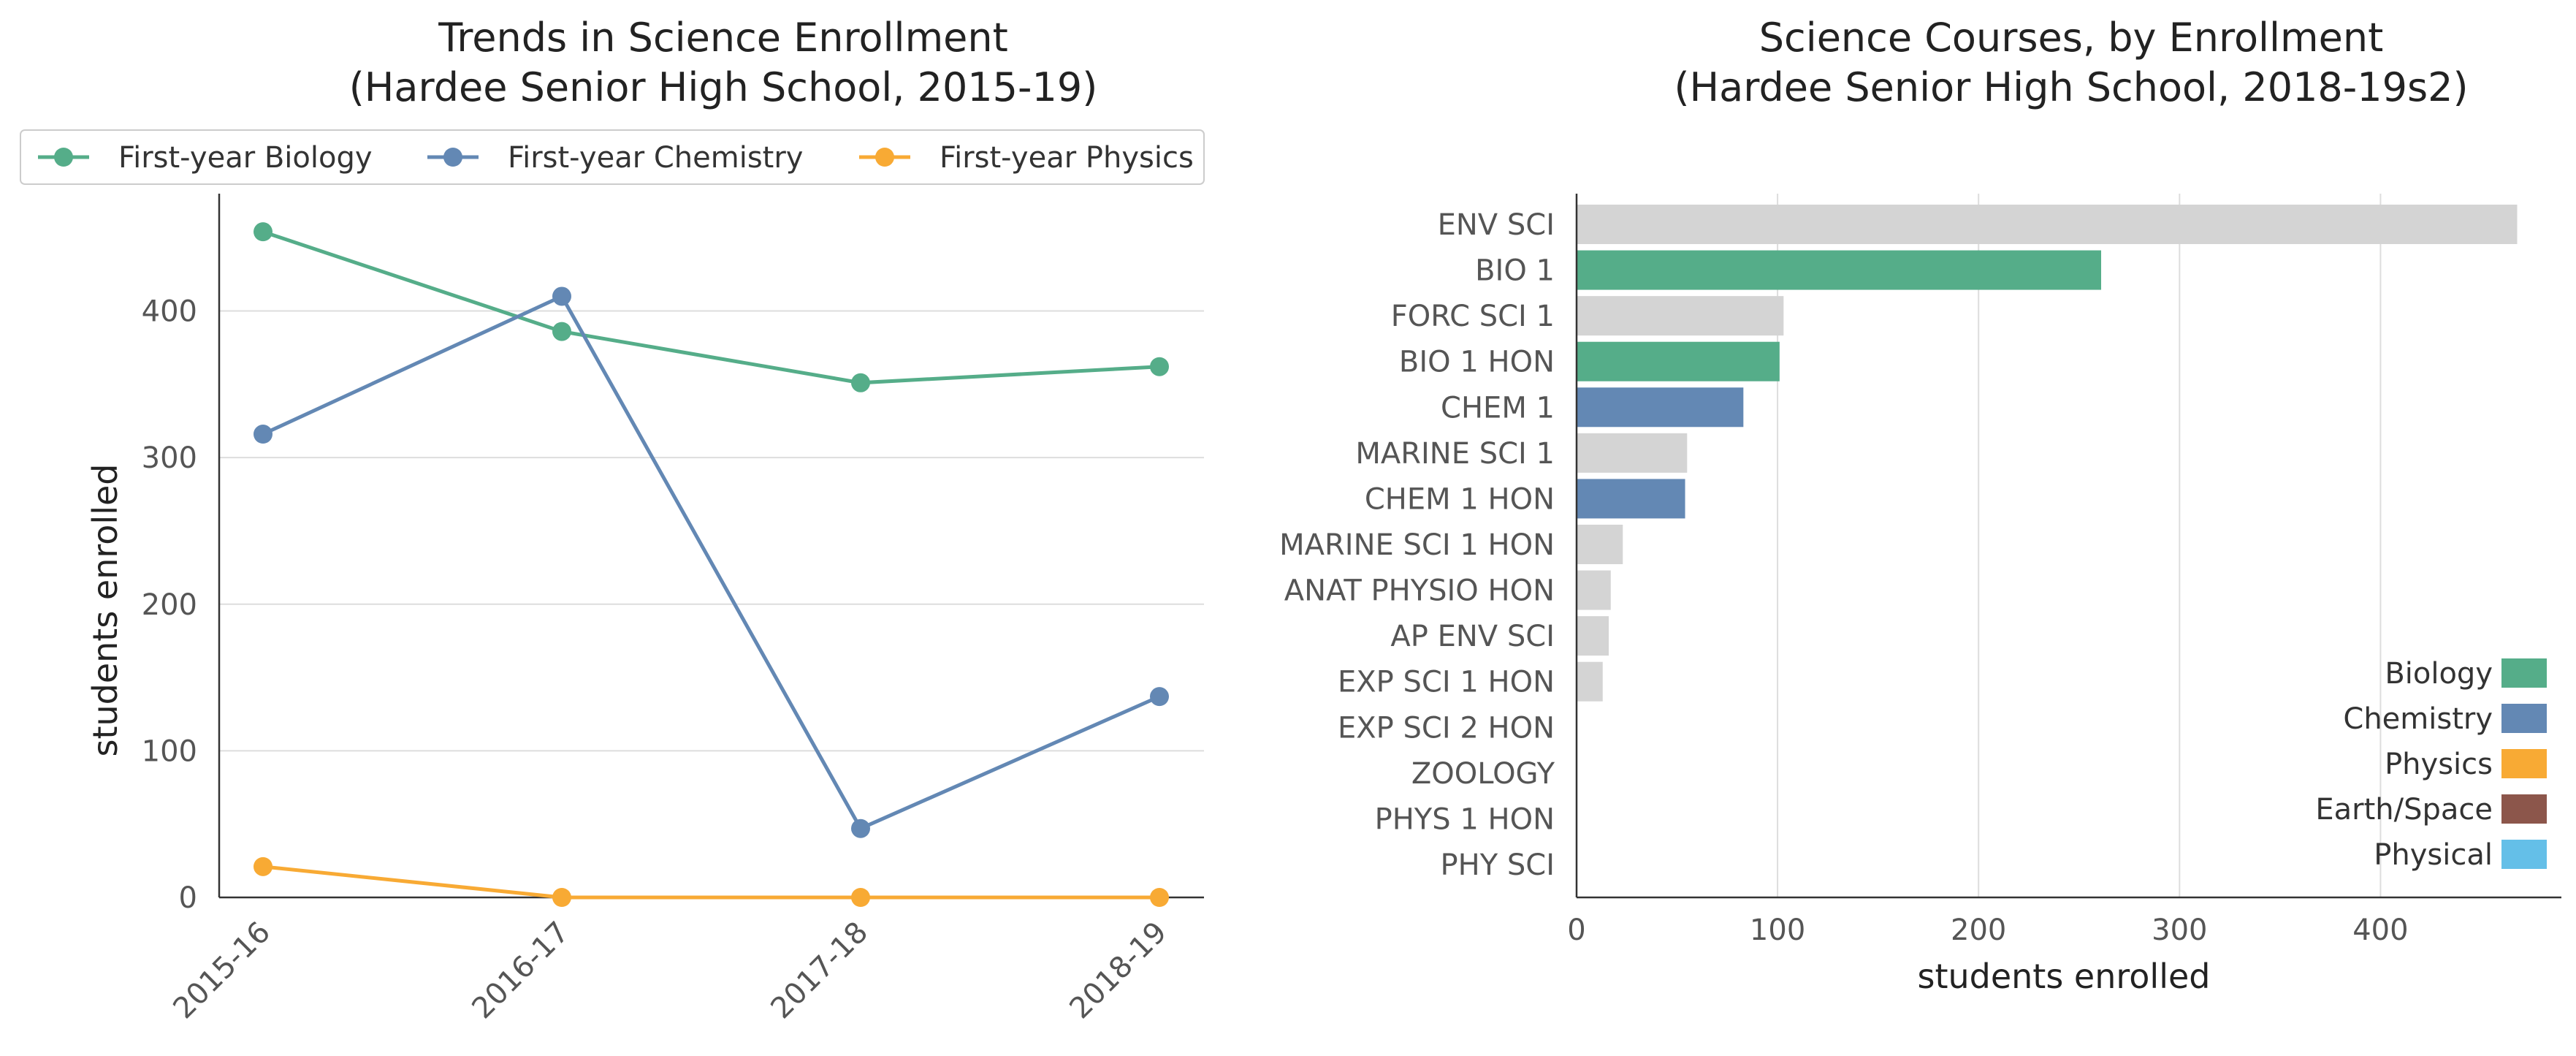 The width and height of the screenshot is (2576, 1056). What do you see at coordinates (2439, 764) in the screenshot?
I see `legend-label: Physics` at bounding box center [2439, 764].